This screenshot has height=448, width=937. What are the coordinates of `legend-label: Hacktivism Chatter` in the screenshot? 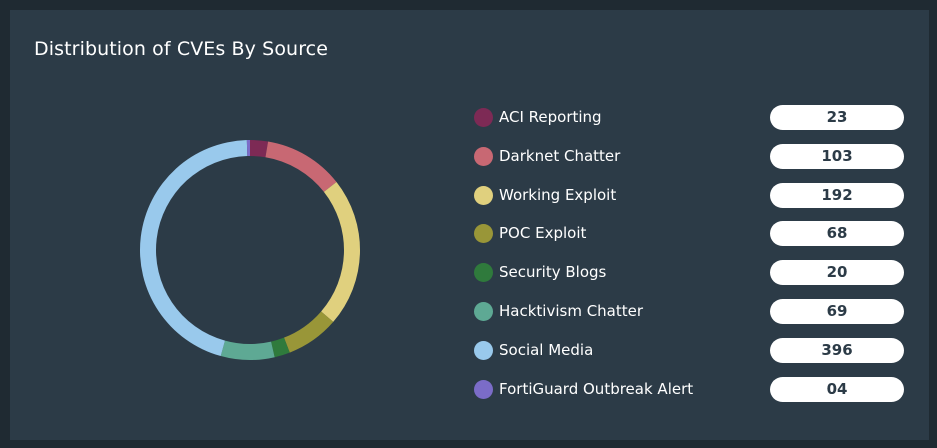 It's located at (571, 310).